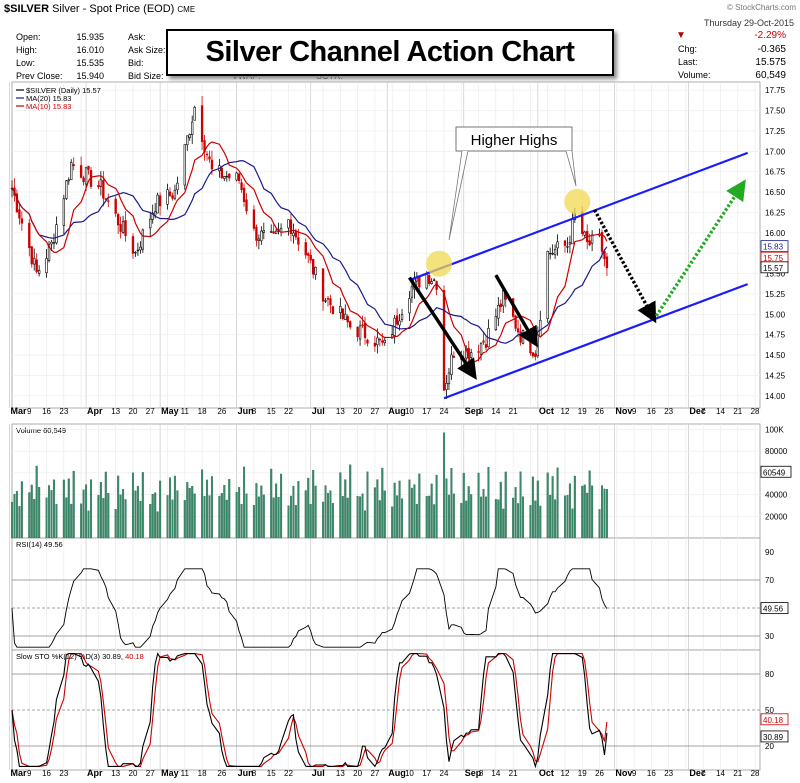 The width and height of the screenshot is (800, 783). Describe the element at coordinates (39, 76) in the screenshot. I see `prevclose-label: Prev Close:` at that location.